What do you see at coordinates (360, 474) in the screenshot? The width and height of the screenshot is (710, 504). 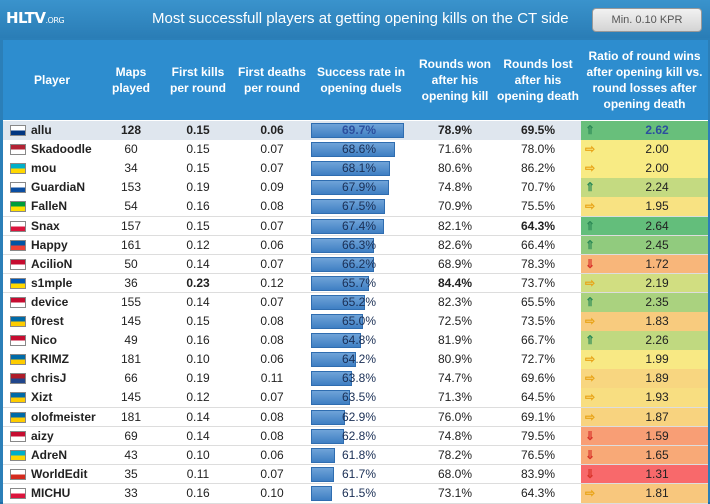 I see `success-rate-bar: 61.7%` at bounding box center [360, 474].